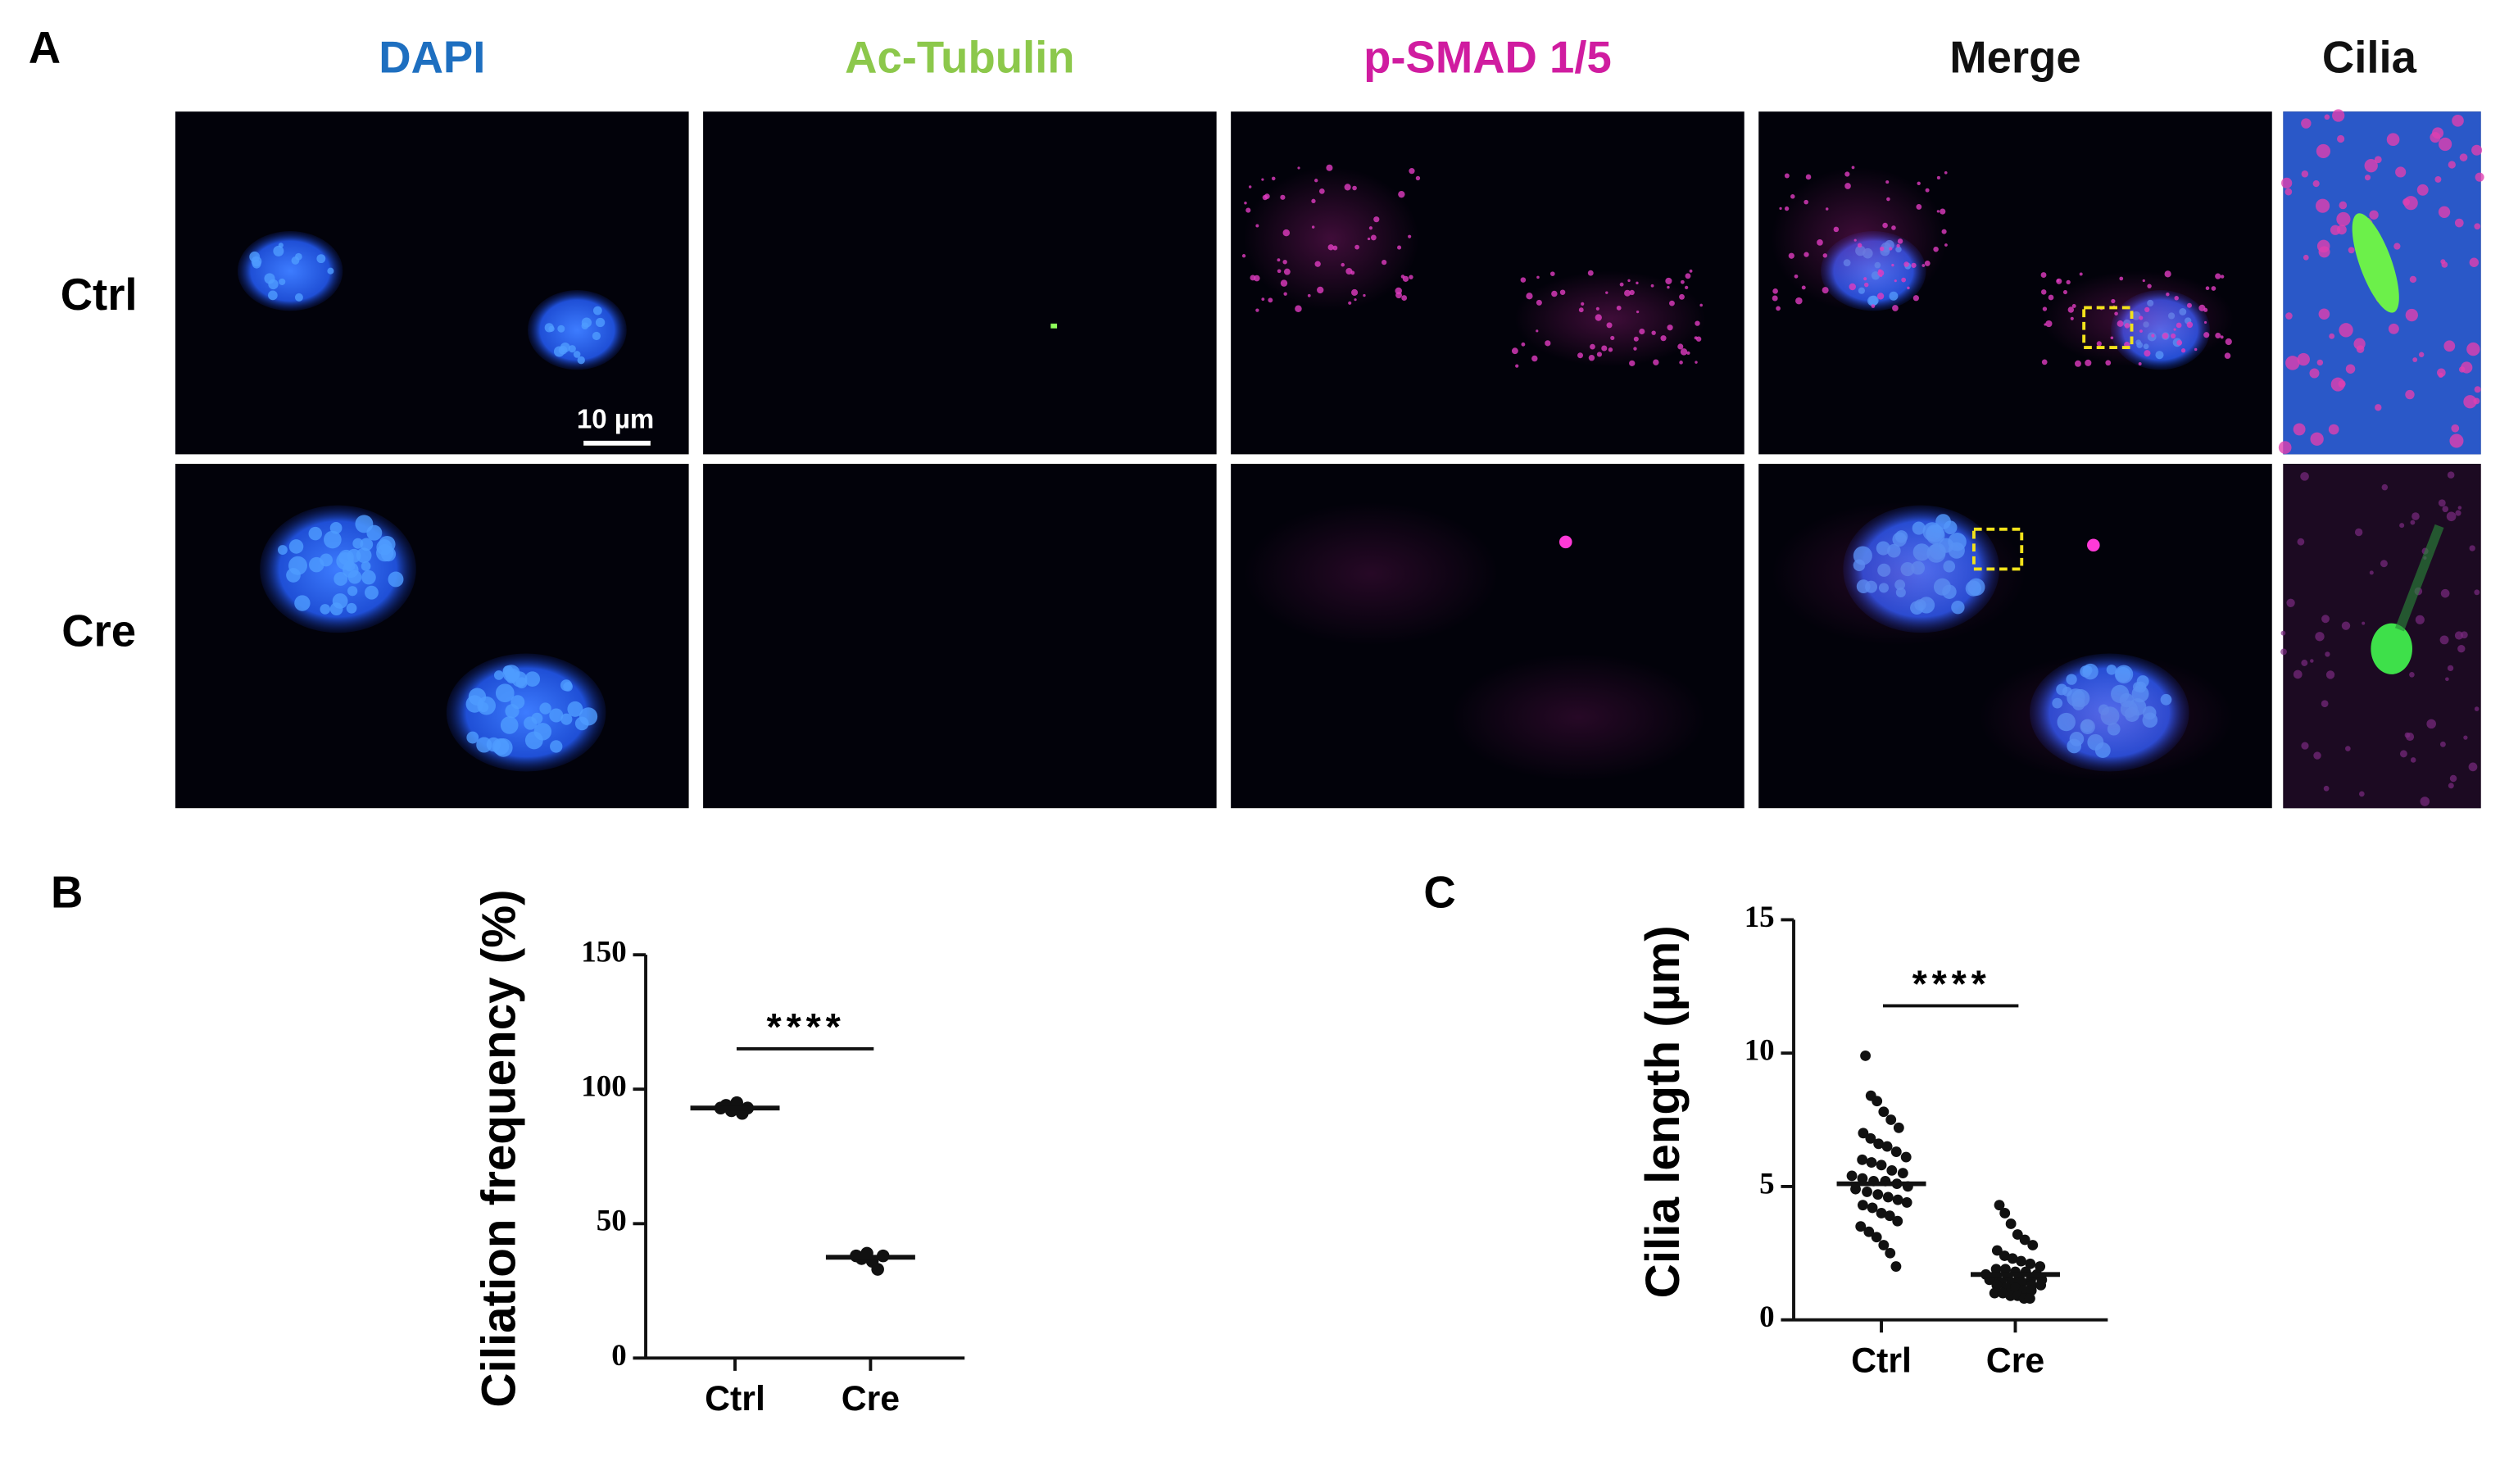 The image size is (2500, 1484). What do you see at coordinates (735, 1398) in the screenshot?
I see `x-tick-label: Ctrl` at bounding box center [735, 1398].